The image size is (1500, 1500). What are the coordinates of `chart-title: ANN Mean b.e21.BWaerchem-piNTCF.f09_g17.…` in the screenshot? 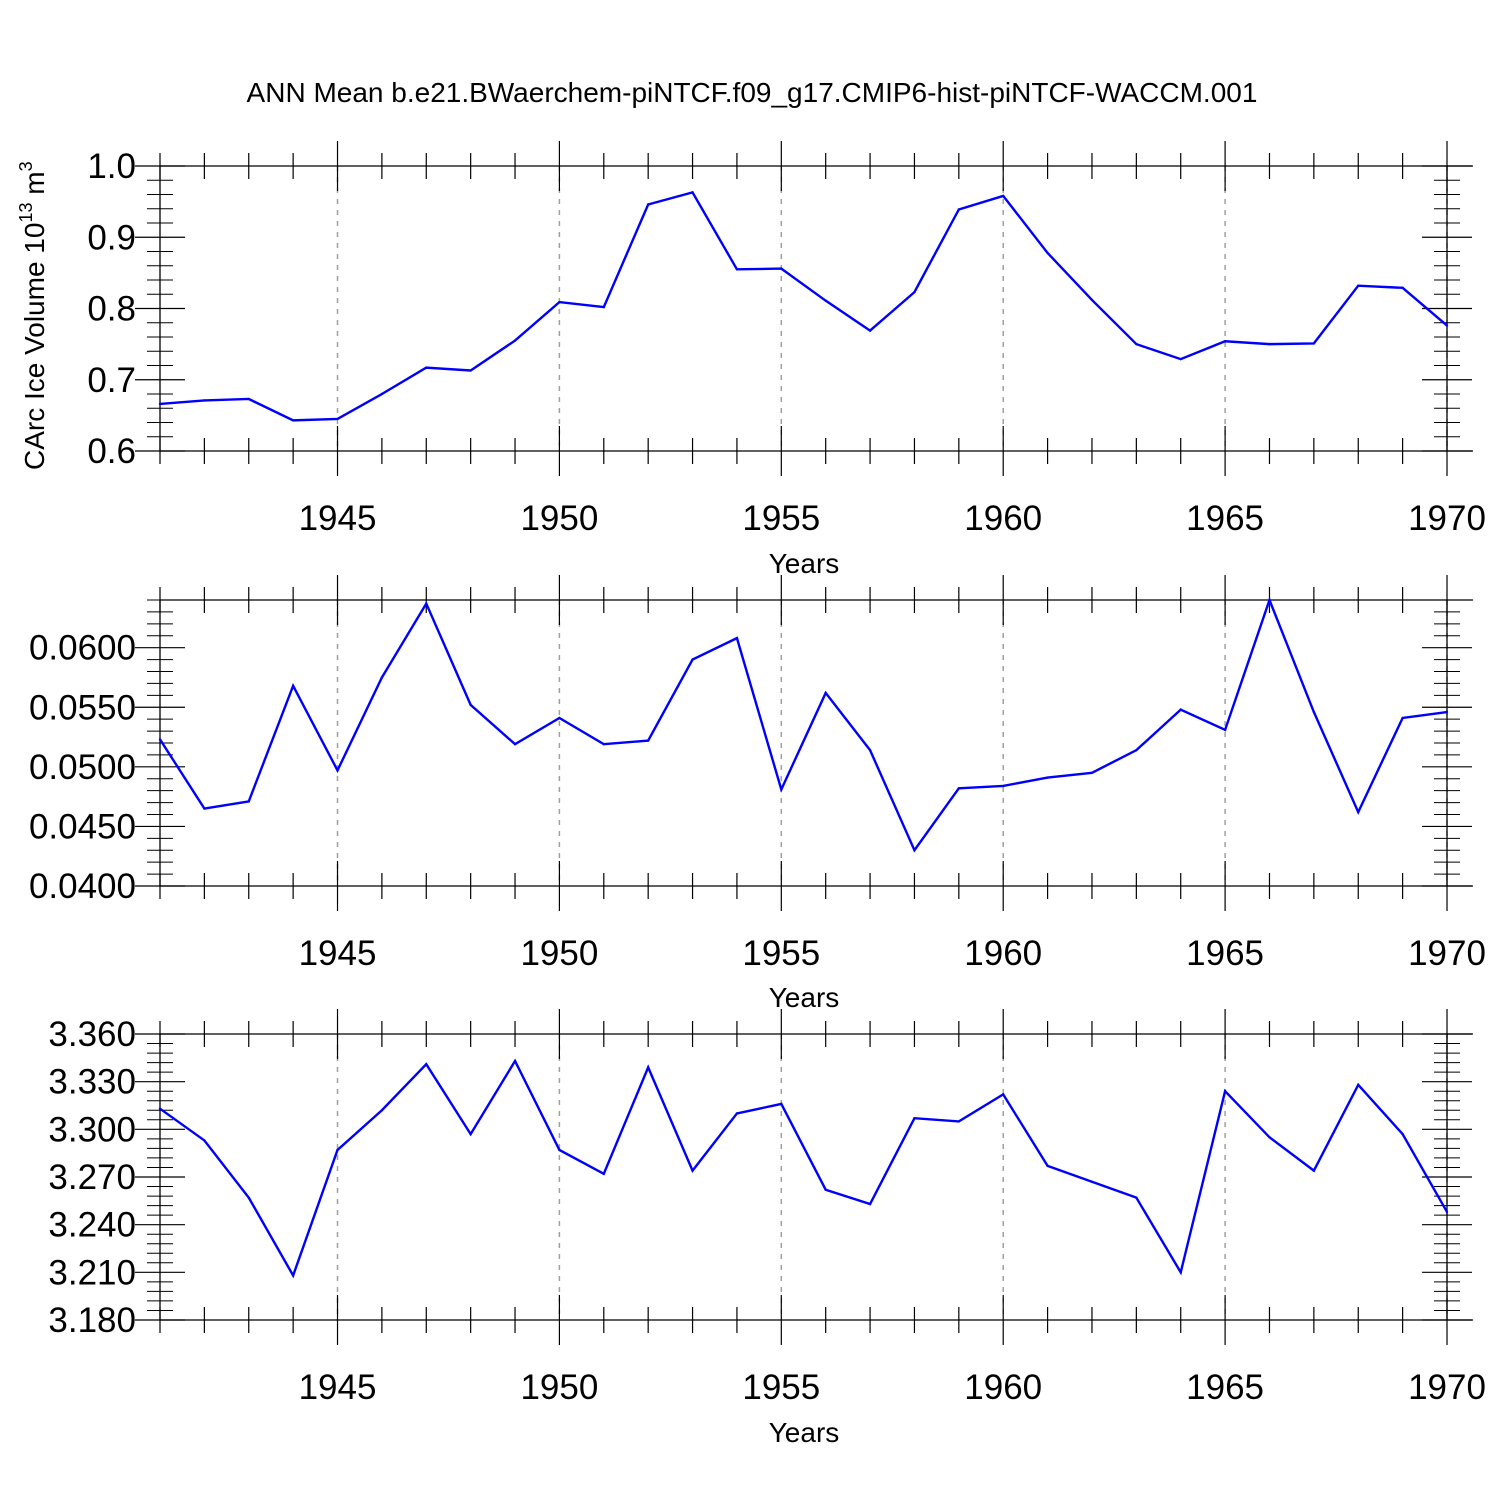 It's located at (752, 92).